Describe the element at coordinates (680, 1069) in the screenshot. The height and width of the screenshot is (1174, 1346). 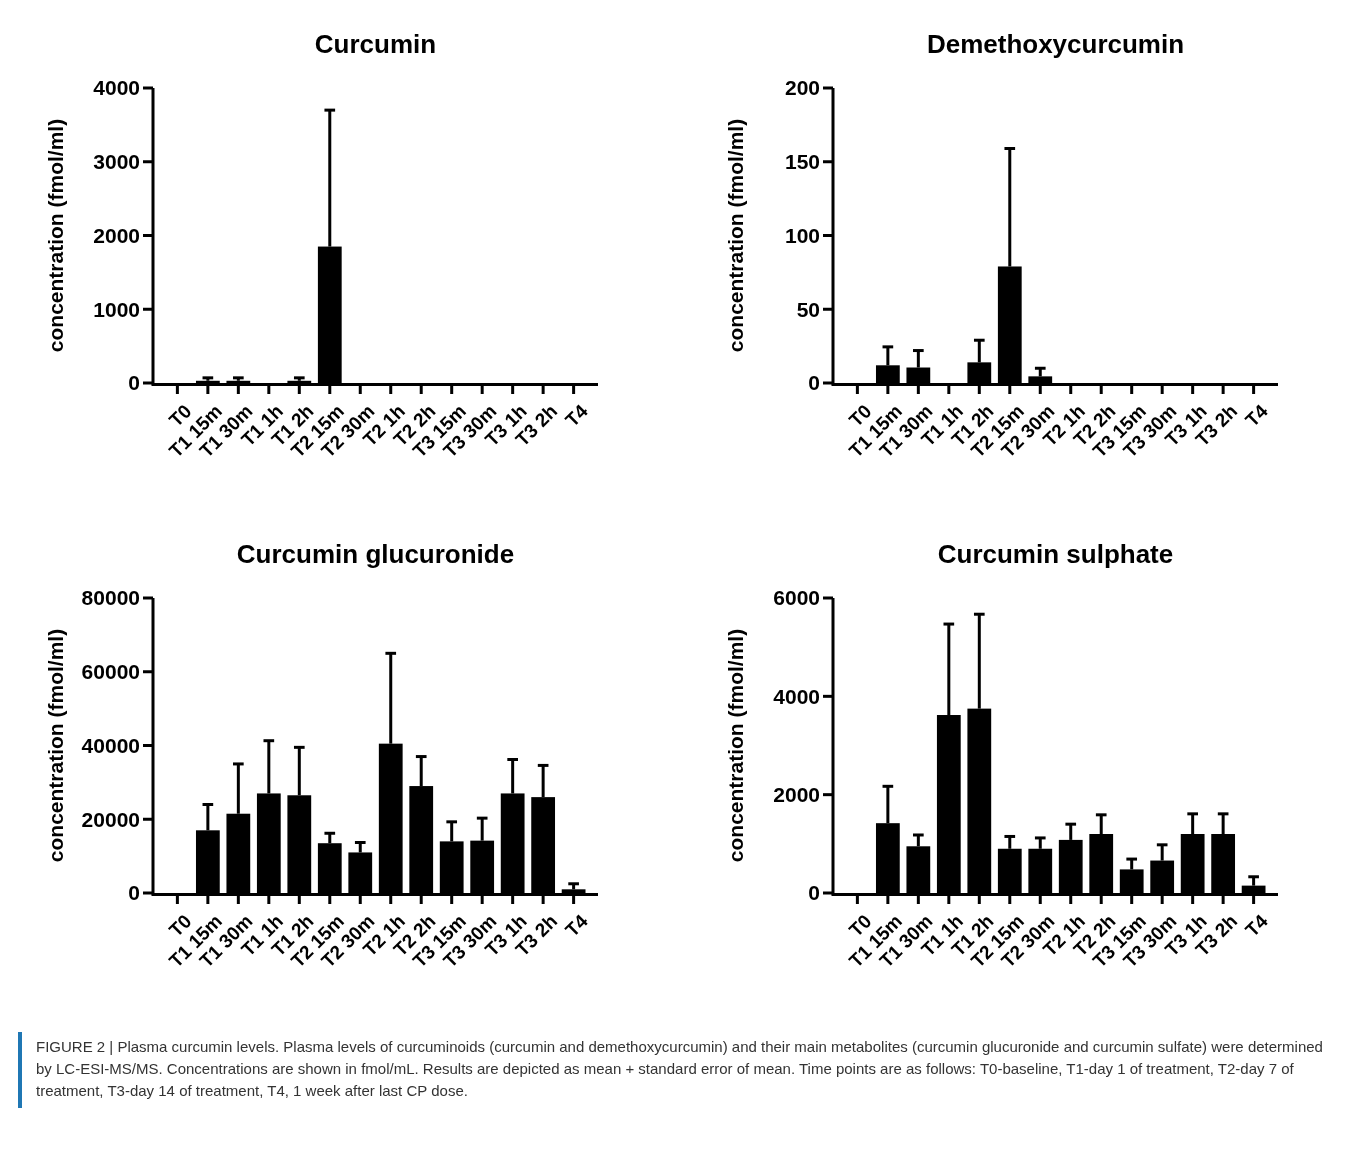
I see `caption: FIGURE 2 | Plasma curcumin levels. Plasma levels of curcuminoids (curcumin and demethoxycurcumin) and their main metabolites (curcumin glucuronide and curcumin sulfate) were determined by LC-ESI-MS/MS. Concentrations are shown in fmol/mL. Results are depicted as mean + standard error of mean. Time points are as follows: T0-baseline, T1-day 1 of treatment, T2-day 7 of treatment, T3-day 14 of treatment, T4, 1 week after last CP dose.` at that location.